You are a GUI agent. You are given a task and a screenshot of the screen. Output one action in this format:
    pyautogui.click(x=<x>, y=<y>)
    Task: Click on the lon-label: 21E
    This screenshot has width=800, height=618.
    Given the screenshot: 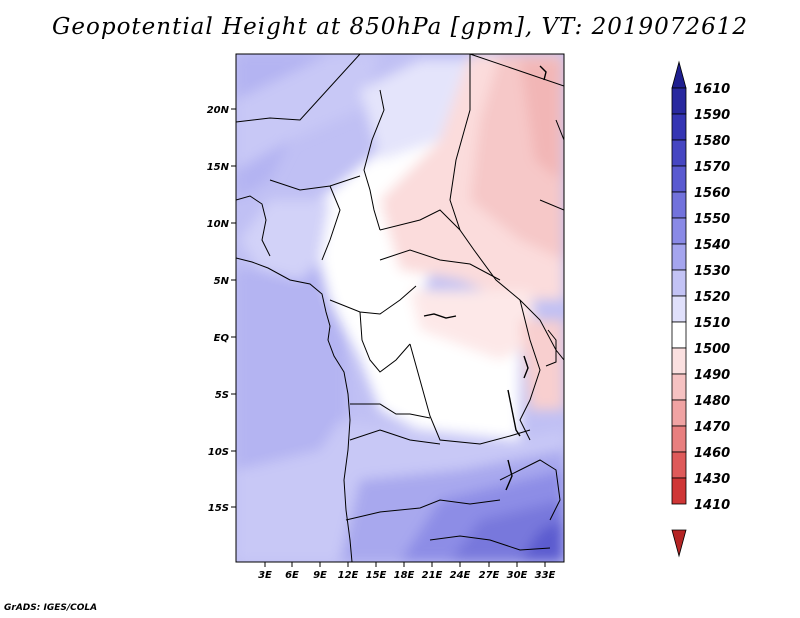 What is the action you would take?
    pyautogui.click(x=432, y=575)
    